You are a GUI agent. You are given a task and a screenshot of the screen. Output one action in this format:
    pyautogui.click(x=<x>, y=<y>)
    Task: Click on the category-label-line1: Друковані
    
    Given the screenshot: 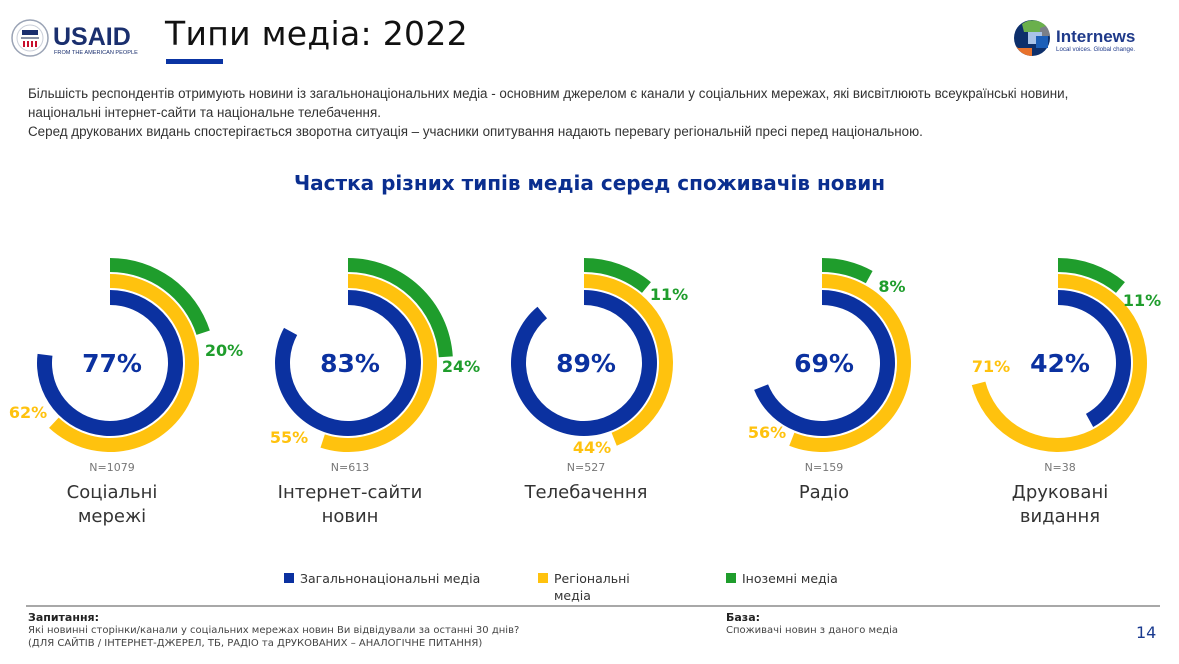 What is the action you would take?
    pyautogui.click(x=1060, y=492)
    